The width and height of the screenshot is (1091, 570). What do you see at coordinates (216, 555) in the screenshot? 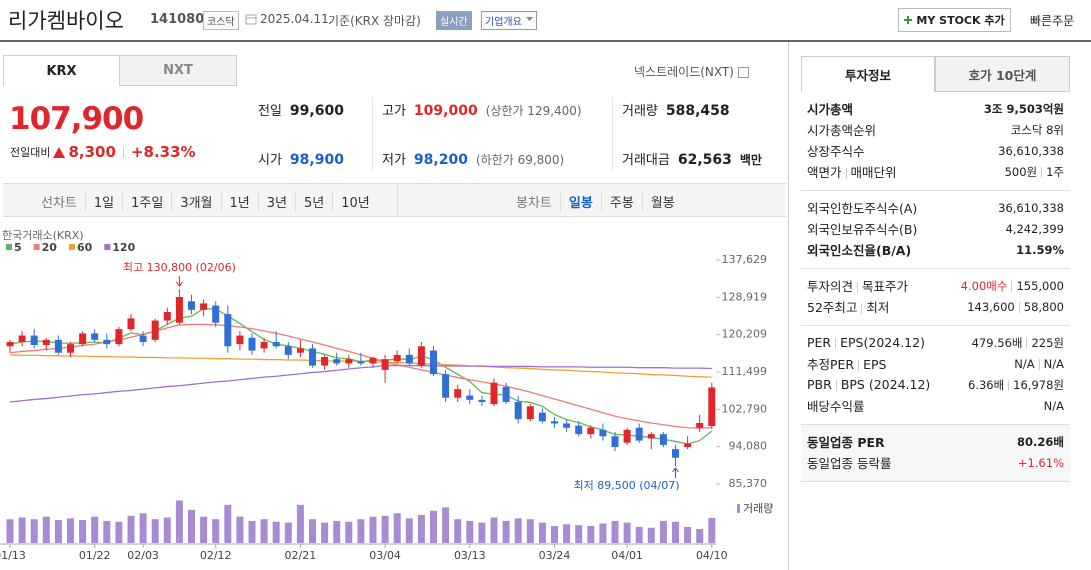
I see `x-tick-label: 02/12` at bounding box center [216, 555].